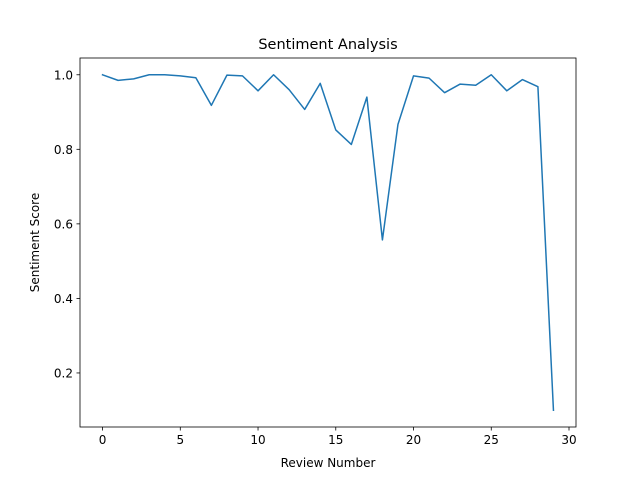 Image resolution: width=640 pixels, height=480 pixels. I want to click on y-axis-ticks: 0.2 0.4 0.6 0.8 1.0, so click(67, 224).